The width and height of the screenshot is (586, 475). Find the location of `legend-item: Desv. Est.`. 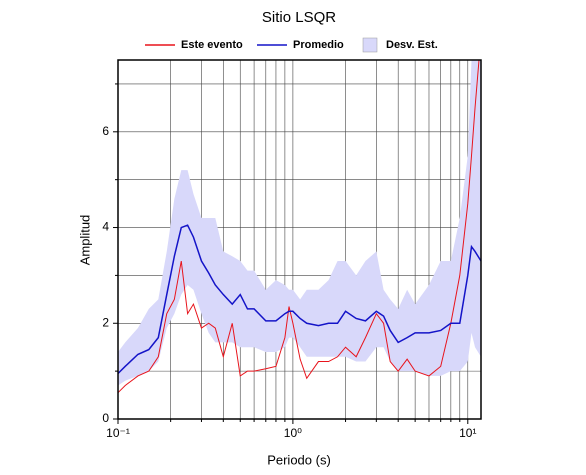

legend-item: Desv. Est. is located at coordinates (400, 45).